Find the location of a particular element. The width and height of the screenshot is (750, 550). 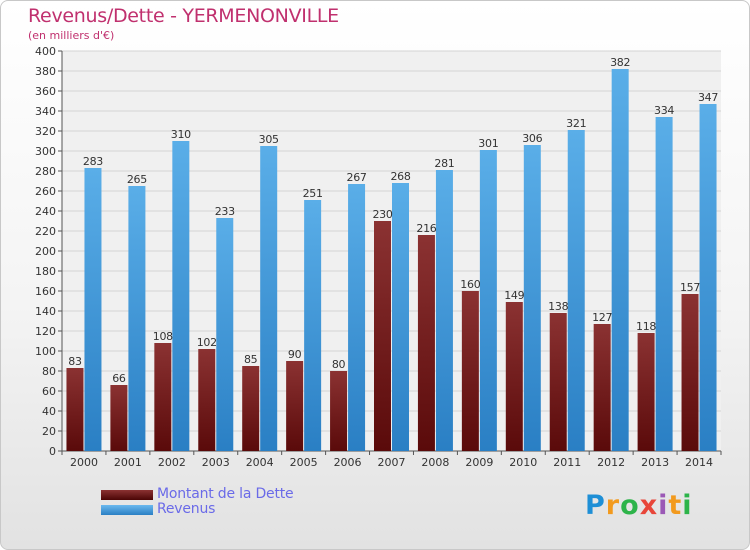

data-label-dette: 138 is located at coordinates (558, 306).